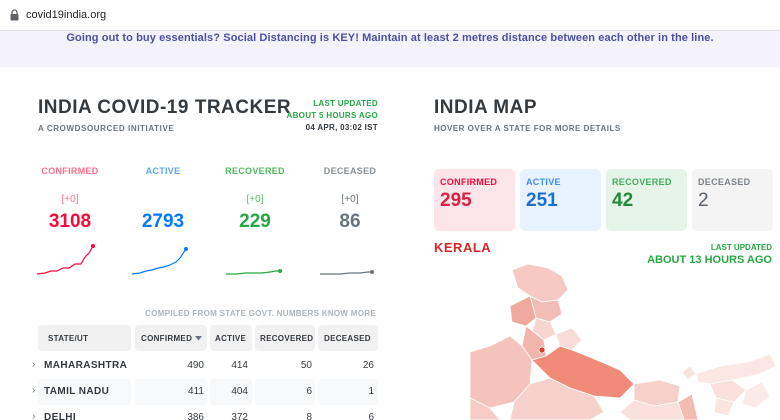  I want to click on header-active: ACTIVE, so click(231, 338).